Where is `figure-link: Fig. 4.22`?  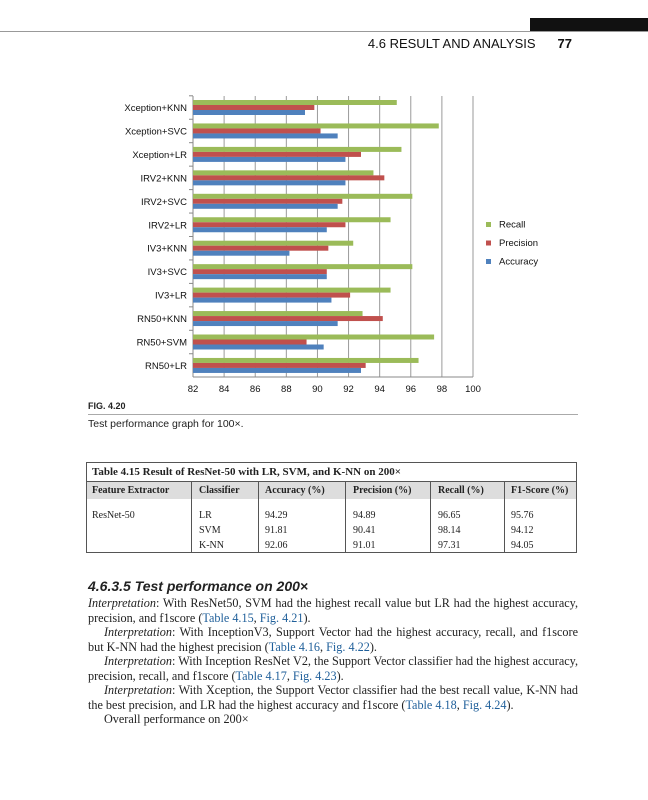 figure-link: Fig. 4.22 is located at coordinates (348, 646).